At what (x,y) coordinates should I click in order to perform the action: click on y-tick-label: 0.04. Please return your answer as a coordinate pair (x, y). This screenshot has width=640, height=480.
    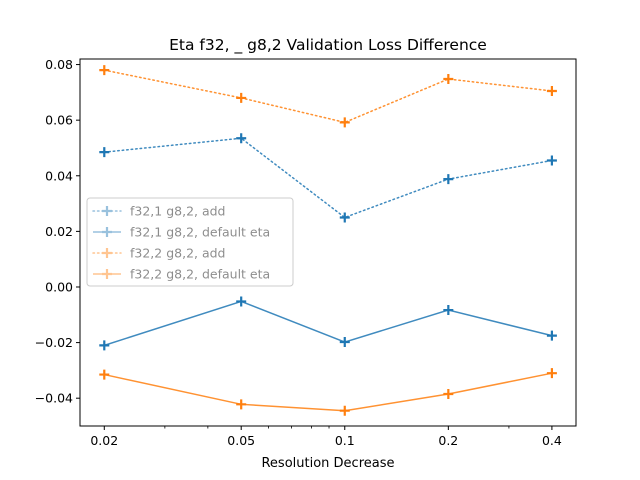
    Looking at the image, I should click on (59, 175).